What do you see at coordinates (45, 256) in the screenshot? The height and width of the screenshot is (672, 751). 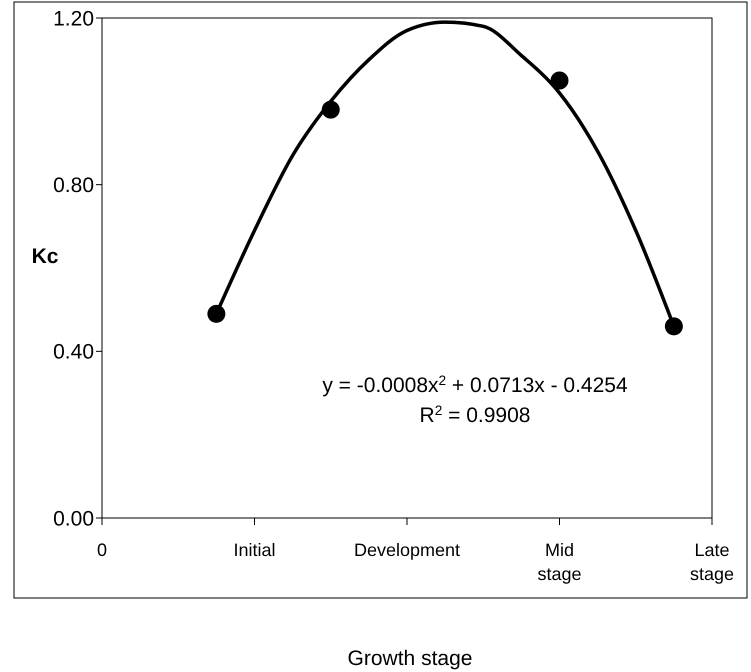 I see `y-axis-title: Kc` at bounding box center [45, 256].